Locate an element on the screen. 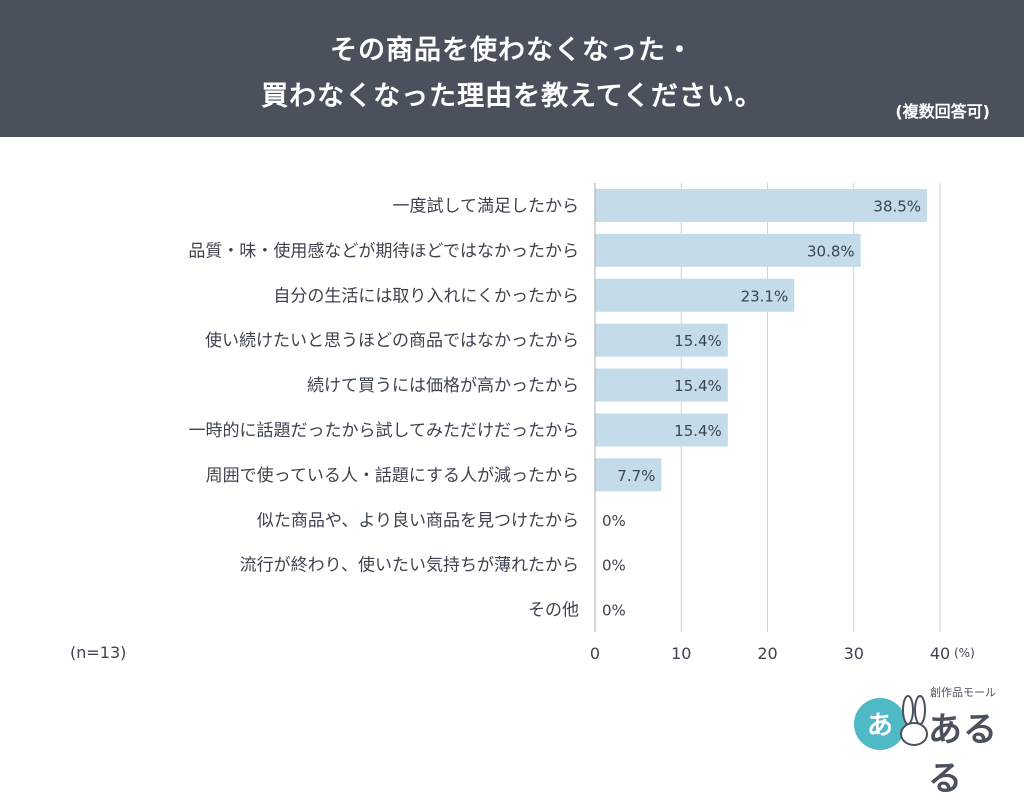 Image resolution: width=1024 pixels, height=800 pixels. category-label: 使い続けたいと思うほどの商品ではなかったから is located at coordinates (392, 340).